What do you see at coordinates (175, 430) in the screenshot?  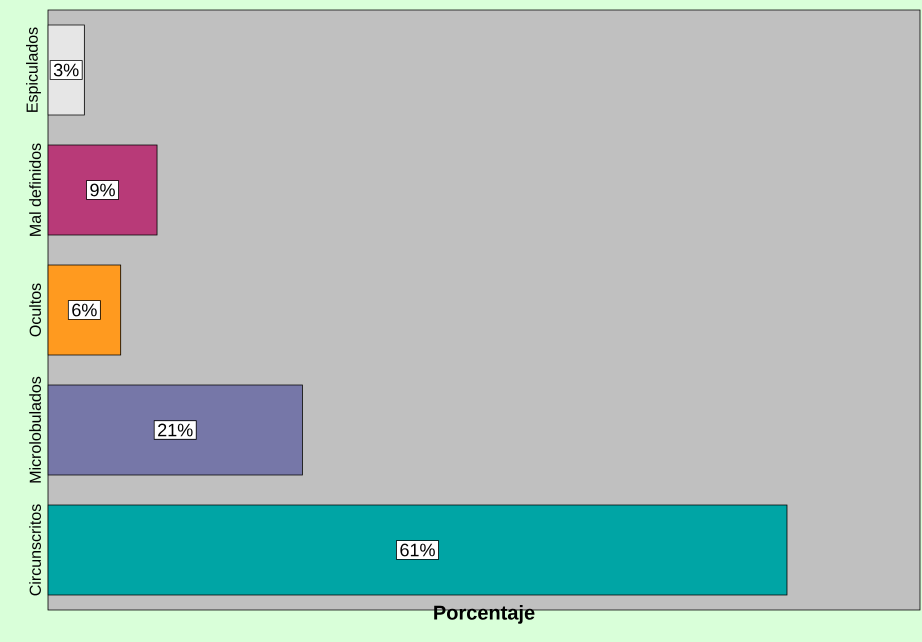 I see `data-label: 21%` at bounding box center [175, 430].